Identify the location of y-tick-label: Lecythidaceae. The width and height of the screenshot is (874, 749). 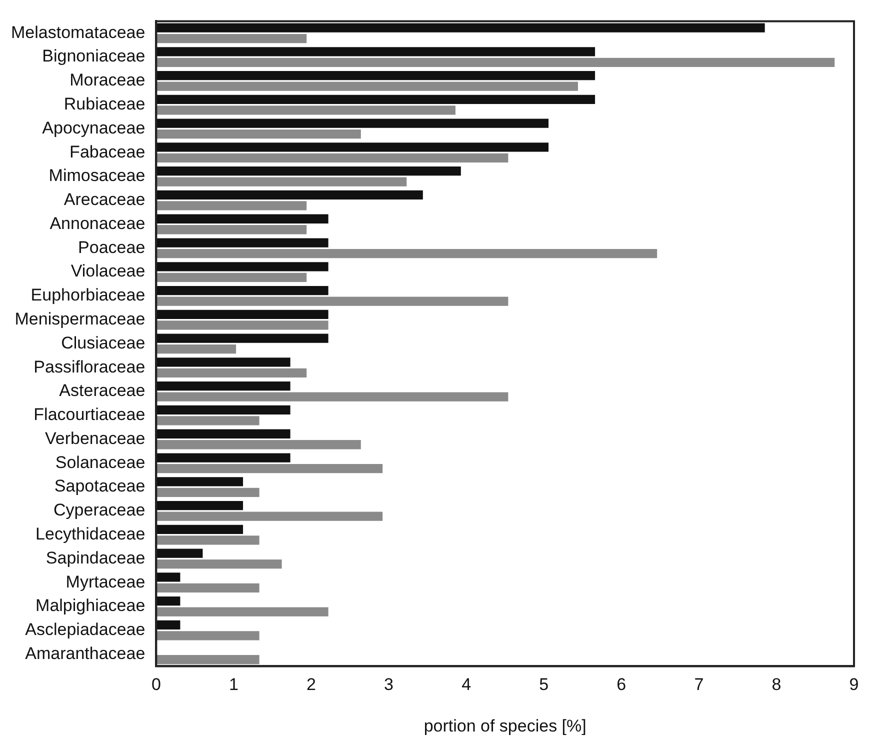
(91, 534).